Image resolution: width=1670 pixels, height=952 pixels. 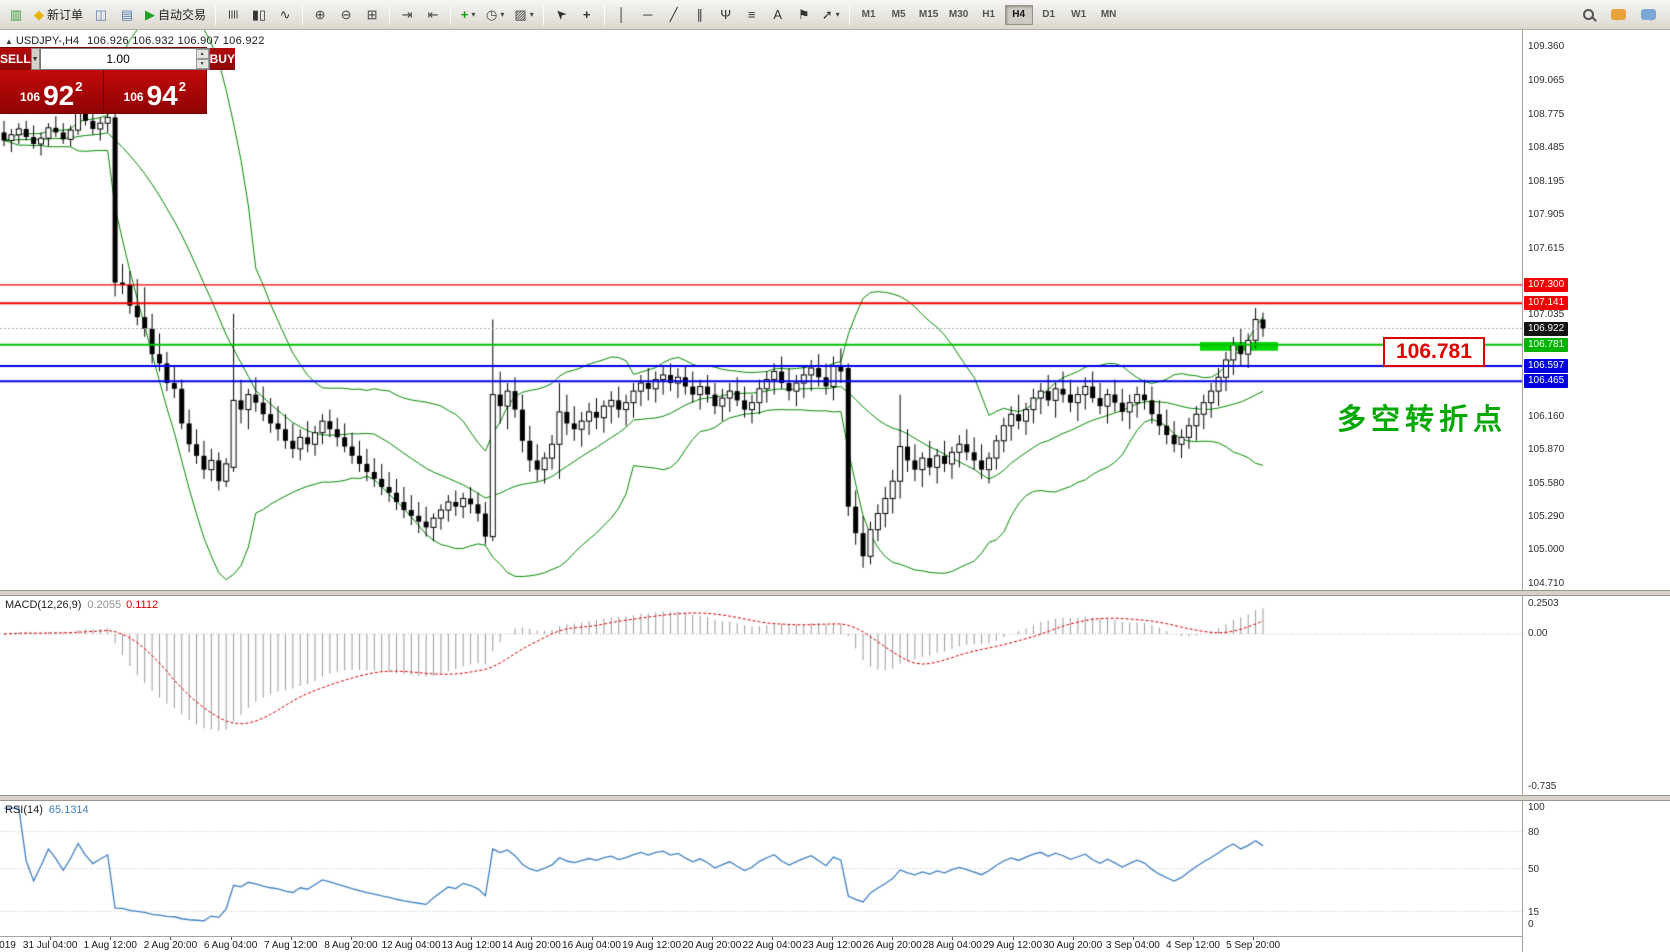 I want to click on order-type-dropdown: ▼, so click(x=35, y=59).